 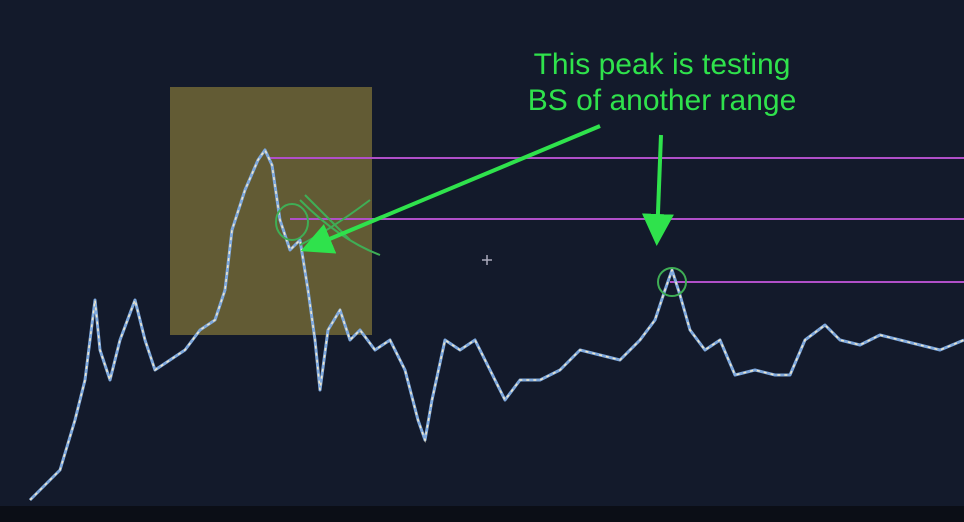 I want to click on crosshair, so click(x=487, y=260).